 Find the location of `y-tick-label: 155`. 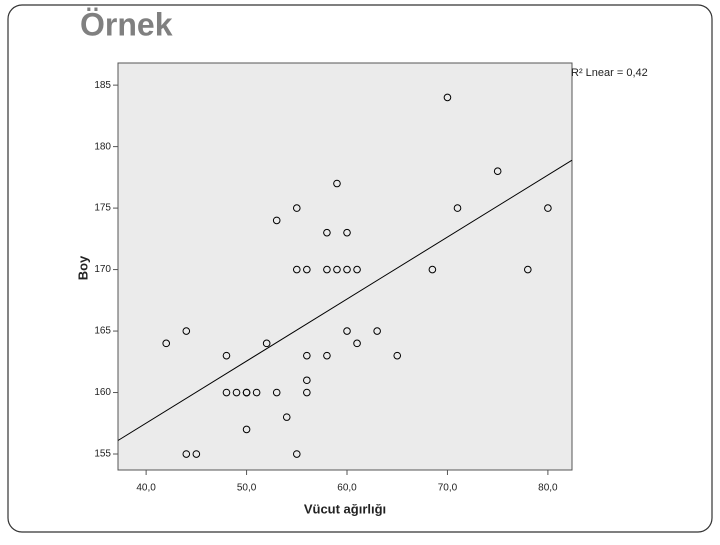

y-tick-label: 155 is located at coordinates (102, 454).